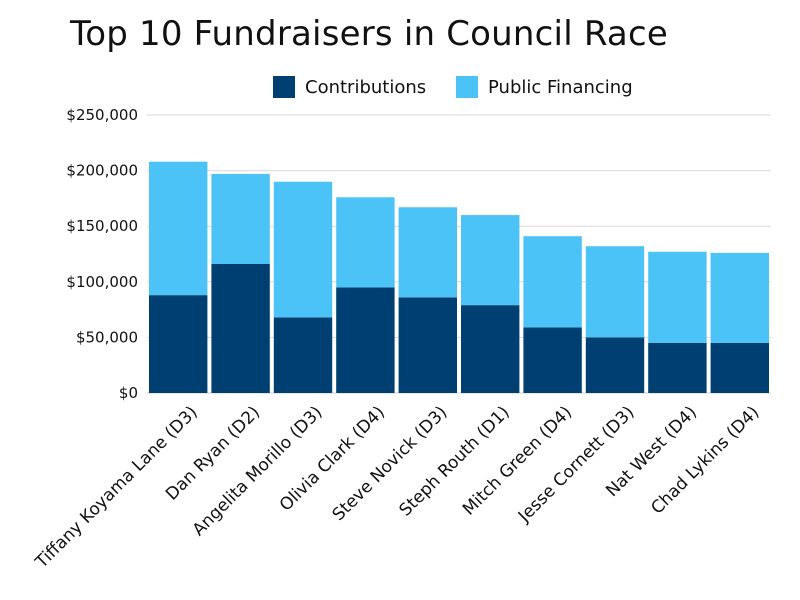  Describe the element at coordinates (365, 87) in the screenshot. I see `legend-label: Contributions` at that location.